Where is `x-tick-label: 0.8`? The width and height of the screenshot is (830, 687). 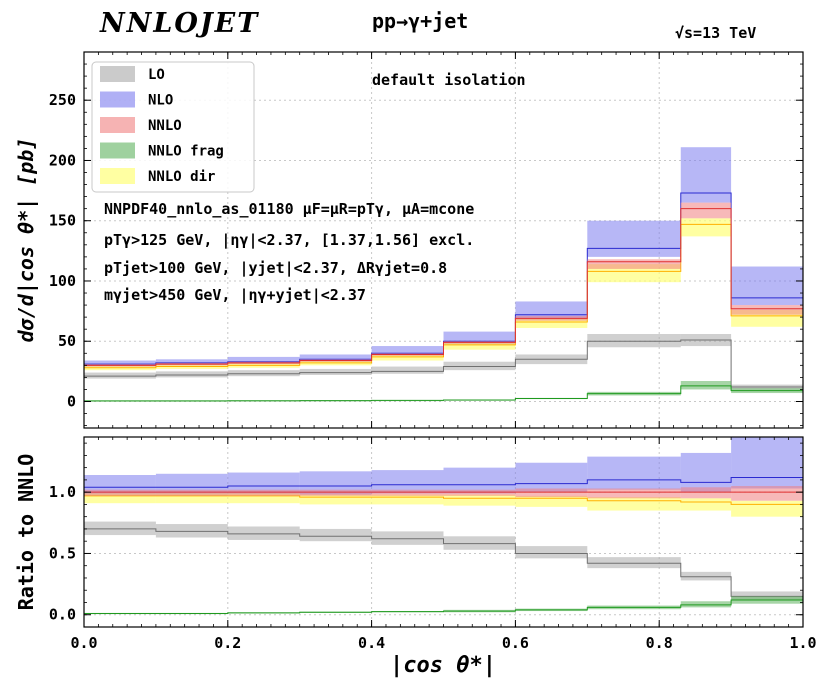 x-tick-label: 0.8 is located at coordinates (659, 643).